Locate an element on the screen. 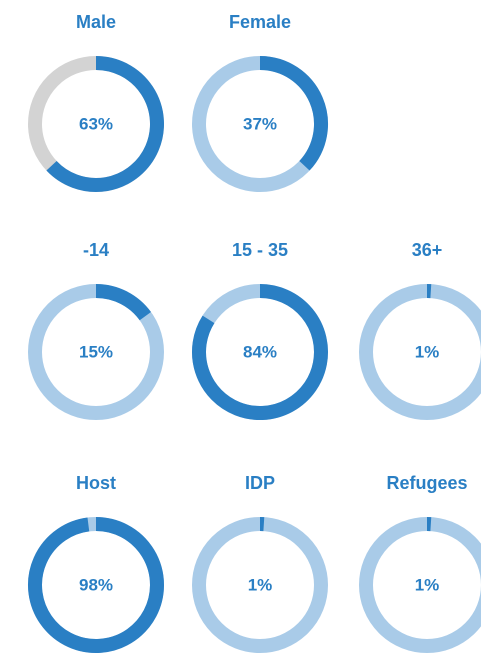 The image size is (481, 656). donut: Male 63% is located at coordinates (96, 102).